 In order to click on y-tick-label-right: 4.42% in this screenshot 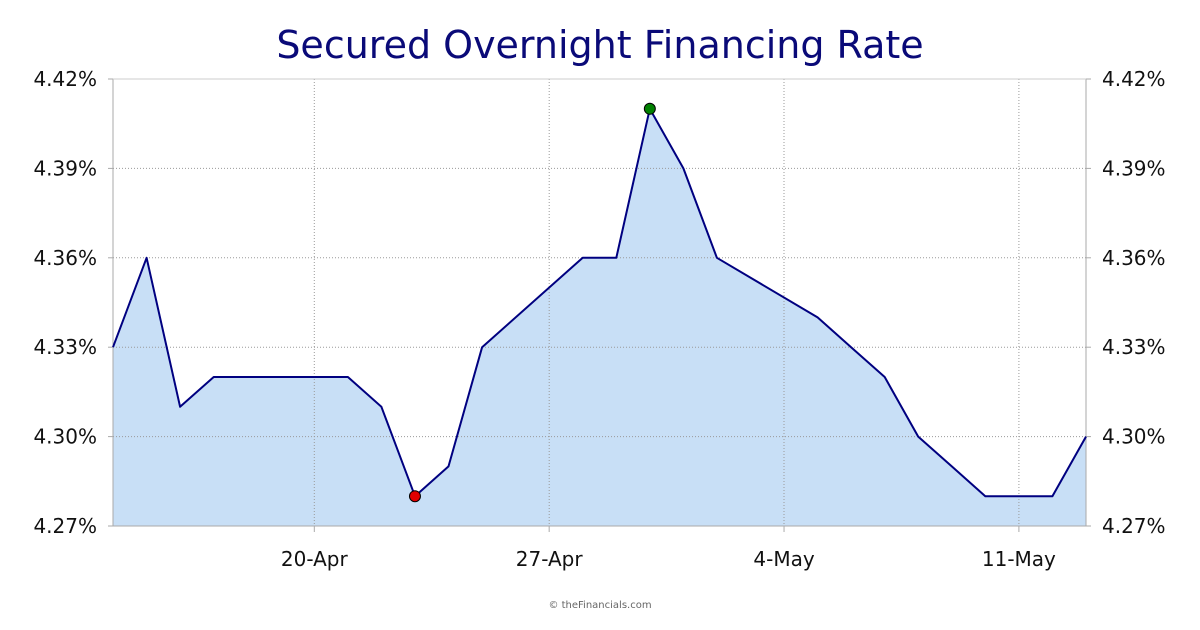, I will do `click(1134, 79)`.